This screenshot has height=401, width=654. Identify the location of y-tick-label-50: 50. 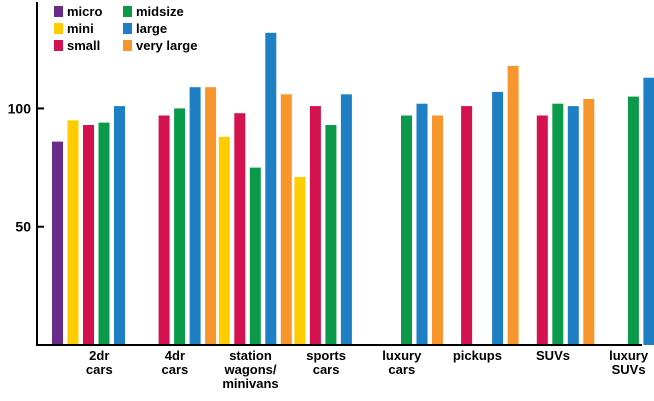
(23, 227).